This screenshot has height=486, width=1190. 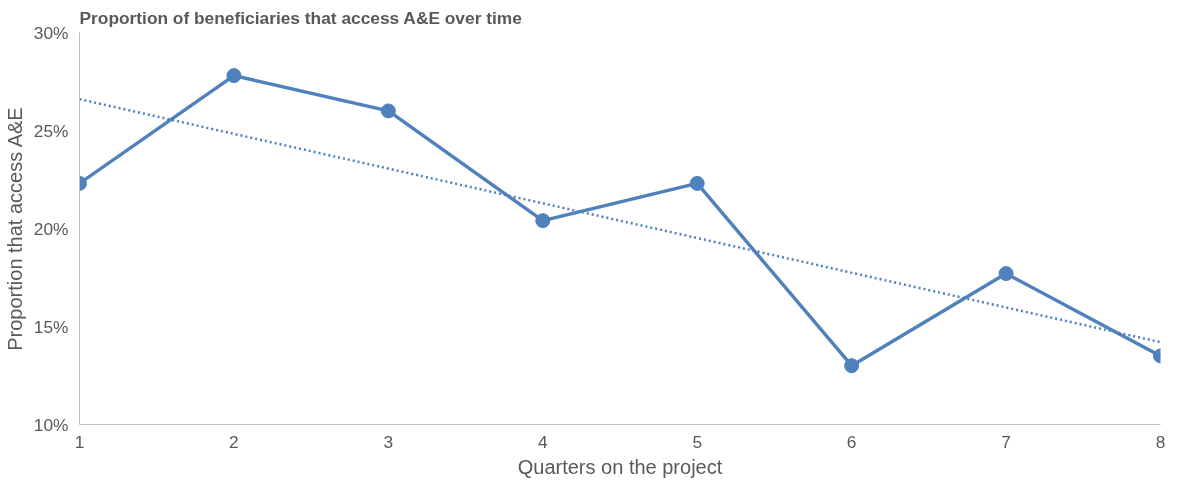 I want to click on y-tick-label: 25%, so click(x=51, y=130).